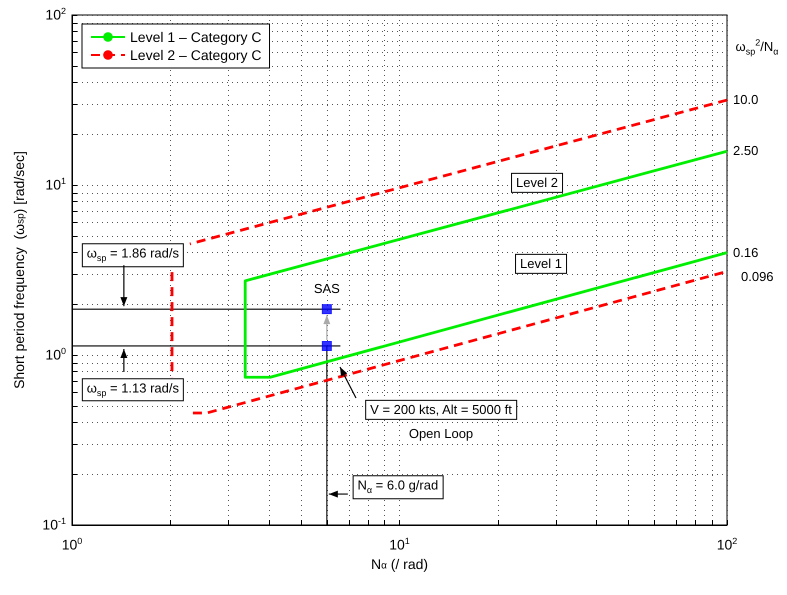  I want to click on annotation: N$_{α}$ = 6.0 g/rad, so click(398, 487).